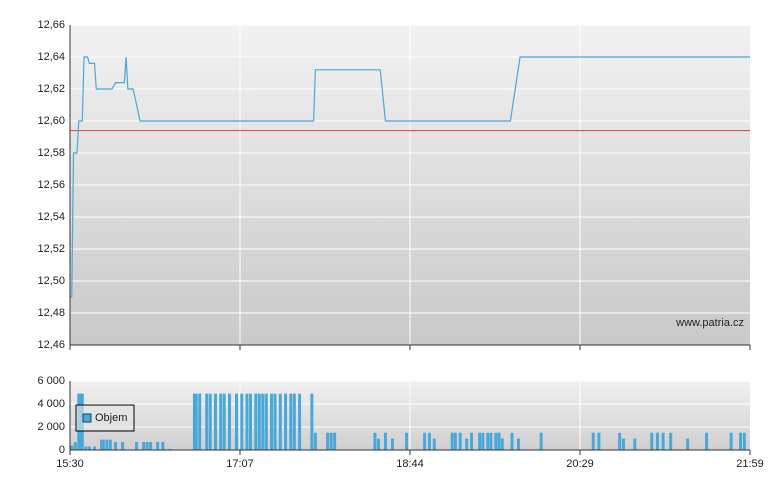  What do you see at coordinates (410, 464) in the screenshot?
I see `x-tick-label: 18:44` at bounding box center [410, 464].